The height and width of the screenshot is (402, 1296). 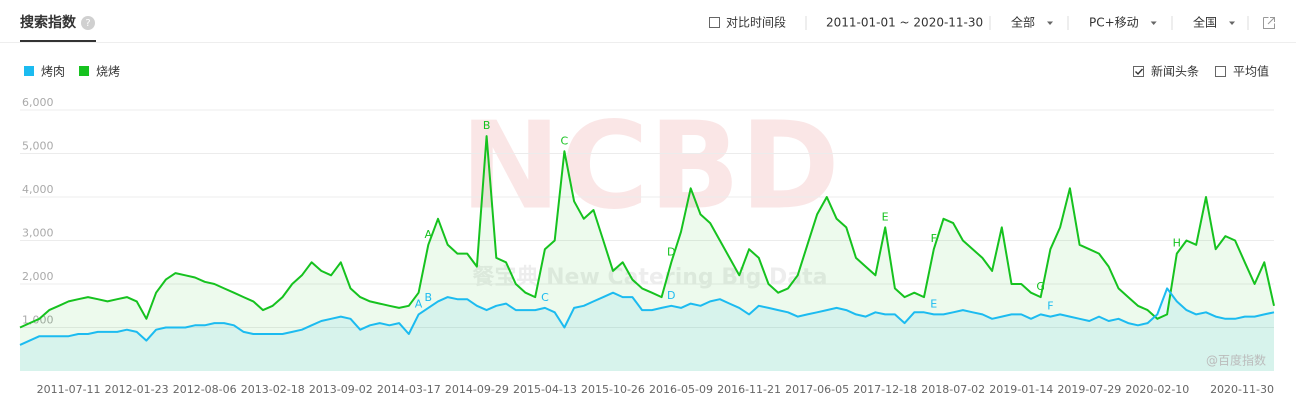 I want to click on help-icon, so click(x=88, y=23).